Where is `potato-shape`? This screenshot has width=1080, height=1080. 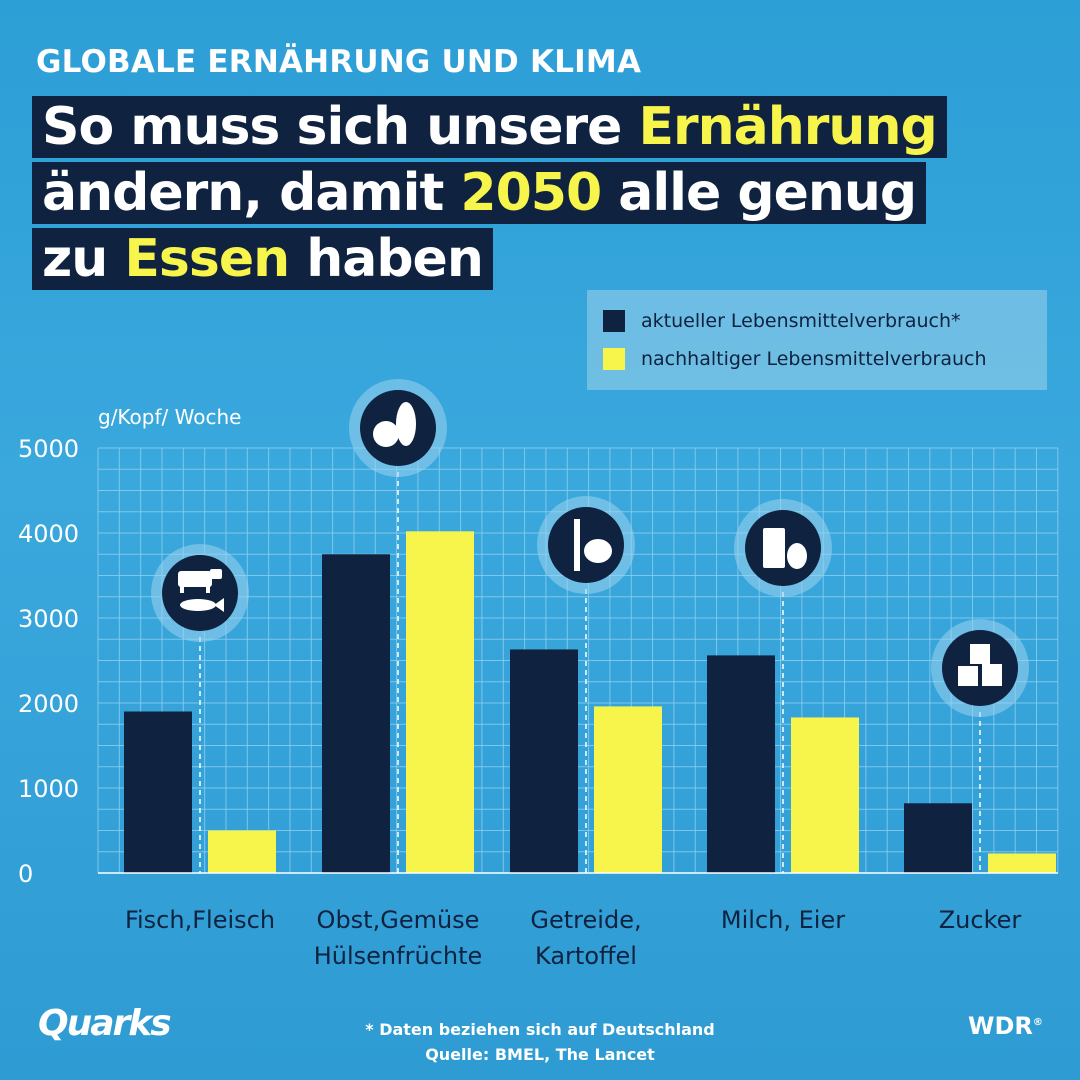 potato-shape is located at coordinates (598, 551).